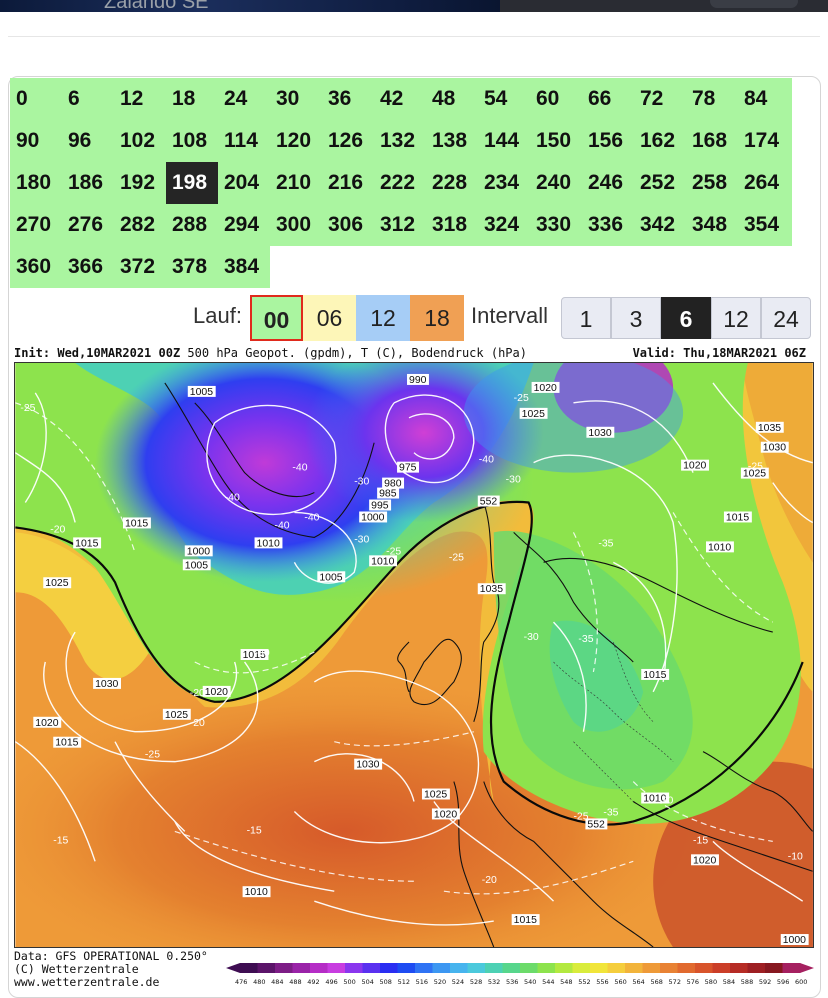 The width and height of the screenshot is (828, 998). I want to click on scale-value: 484, so click(277, 982).